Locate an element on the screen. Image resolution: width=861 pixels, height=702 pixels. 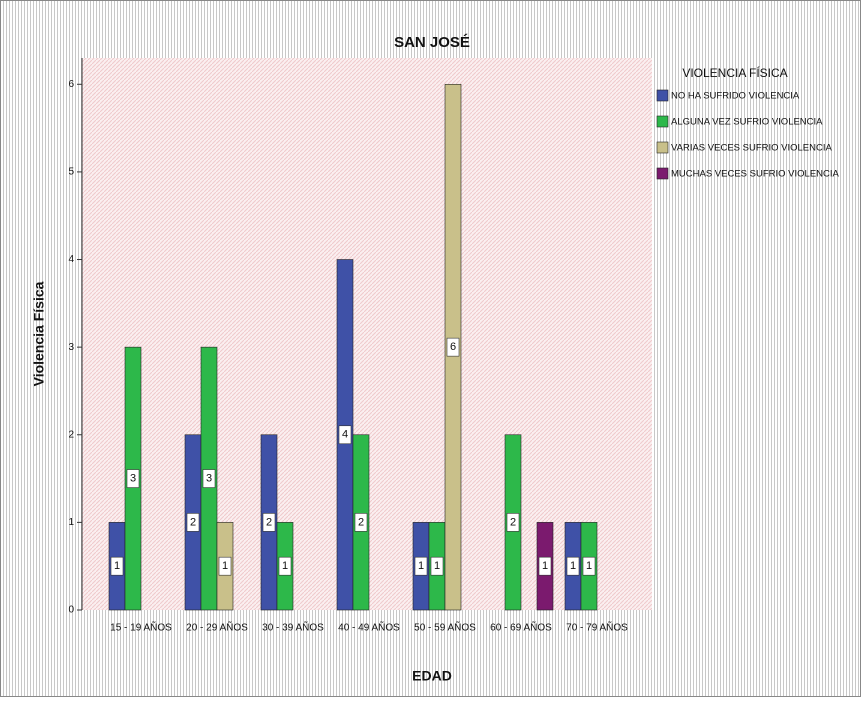
legend-title: VIOLENCIA FÍSICA is located at coordinates (734, 72).